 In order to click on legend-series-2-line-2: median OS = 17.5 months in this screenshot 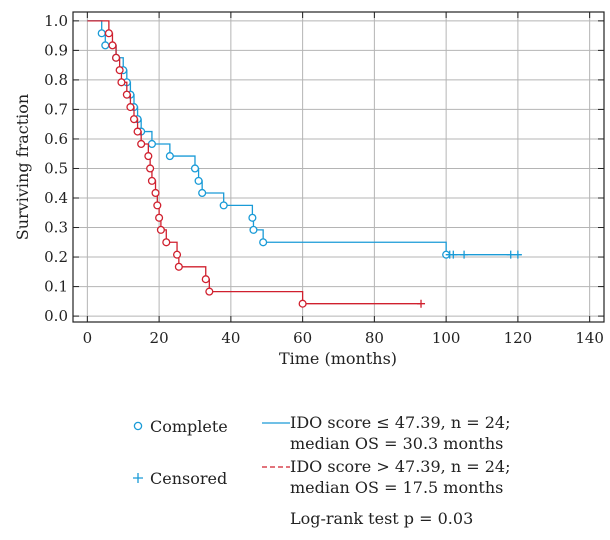, I will do `click(397, 487)`.